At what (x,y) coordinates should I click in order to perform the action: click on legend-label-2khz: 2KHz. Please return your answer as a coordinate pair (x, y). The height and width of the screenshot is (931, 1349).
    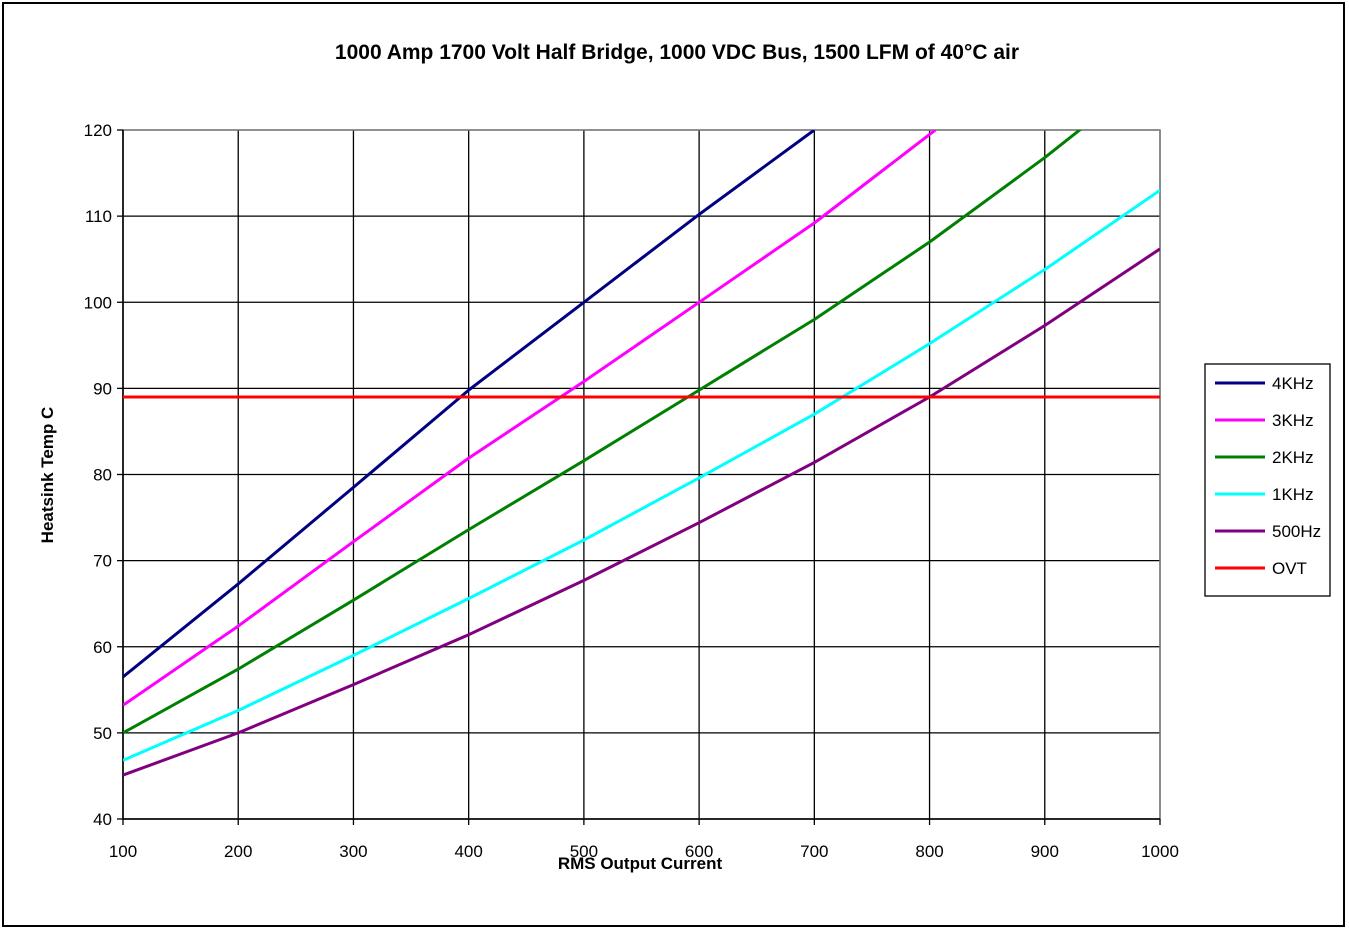
    Looking at the image, I should click on (1293, 457).